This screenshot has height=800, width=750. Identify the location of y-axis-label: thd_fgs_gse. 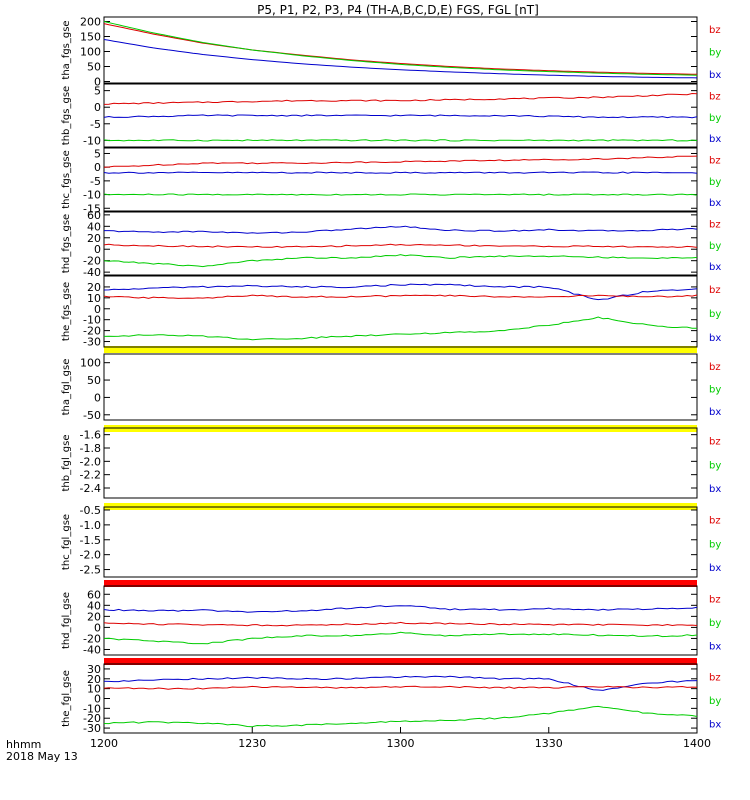
(66, 243).